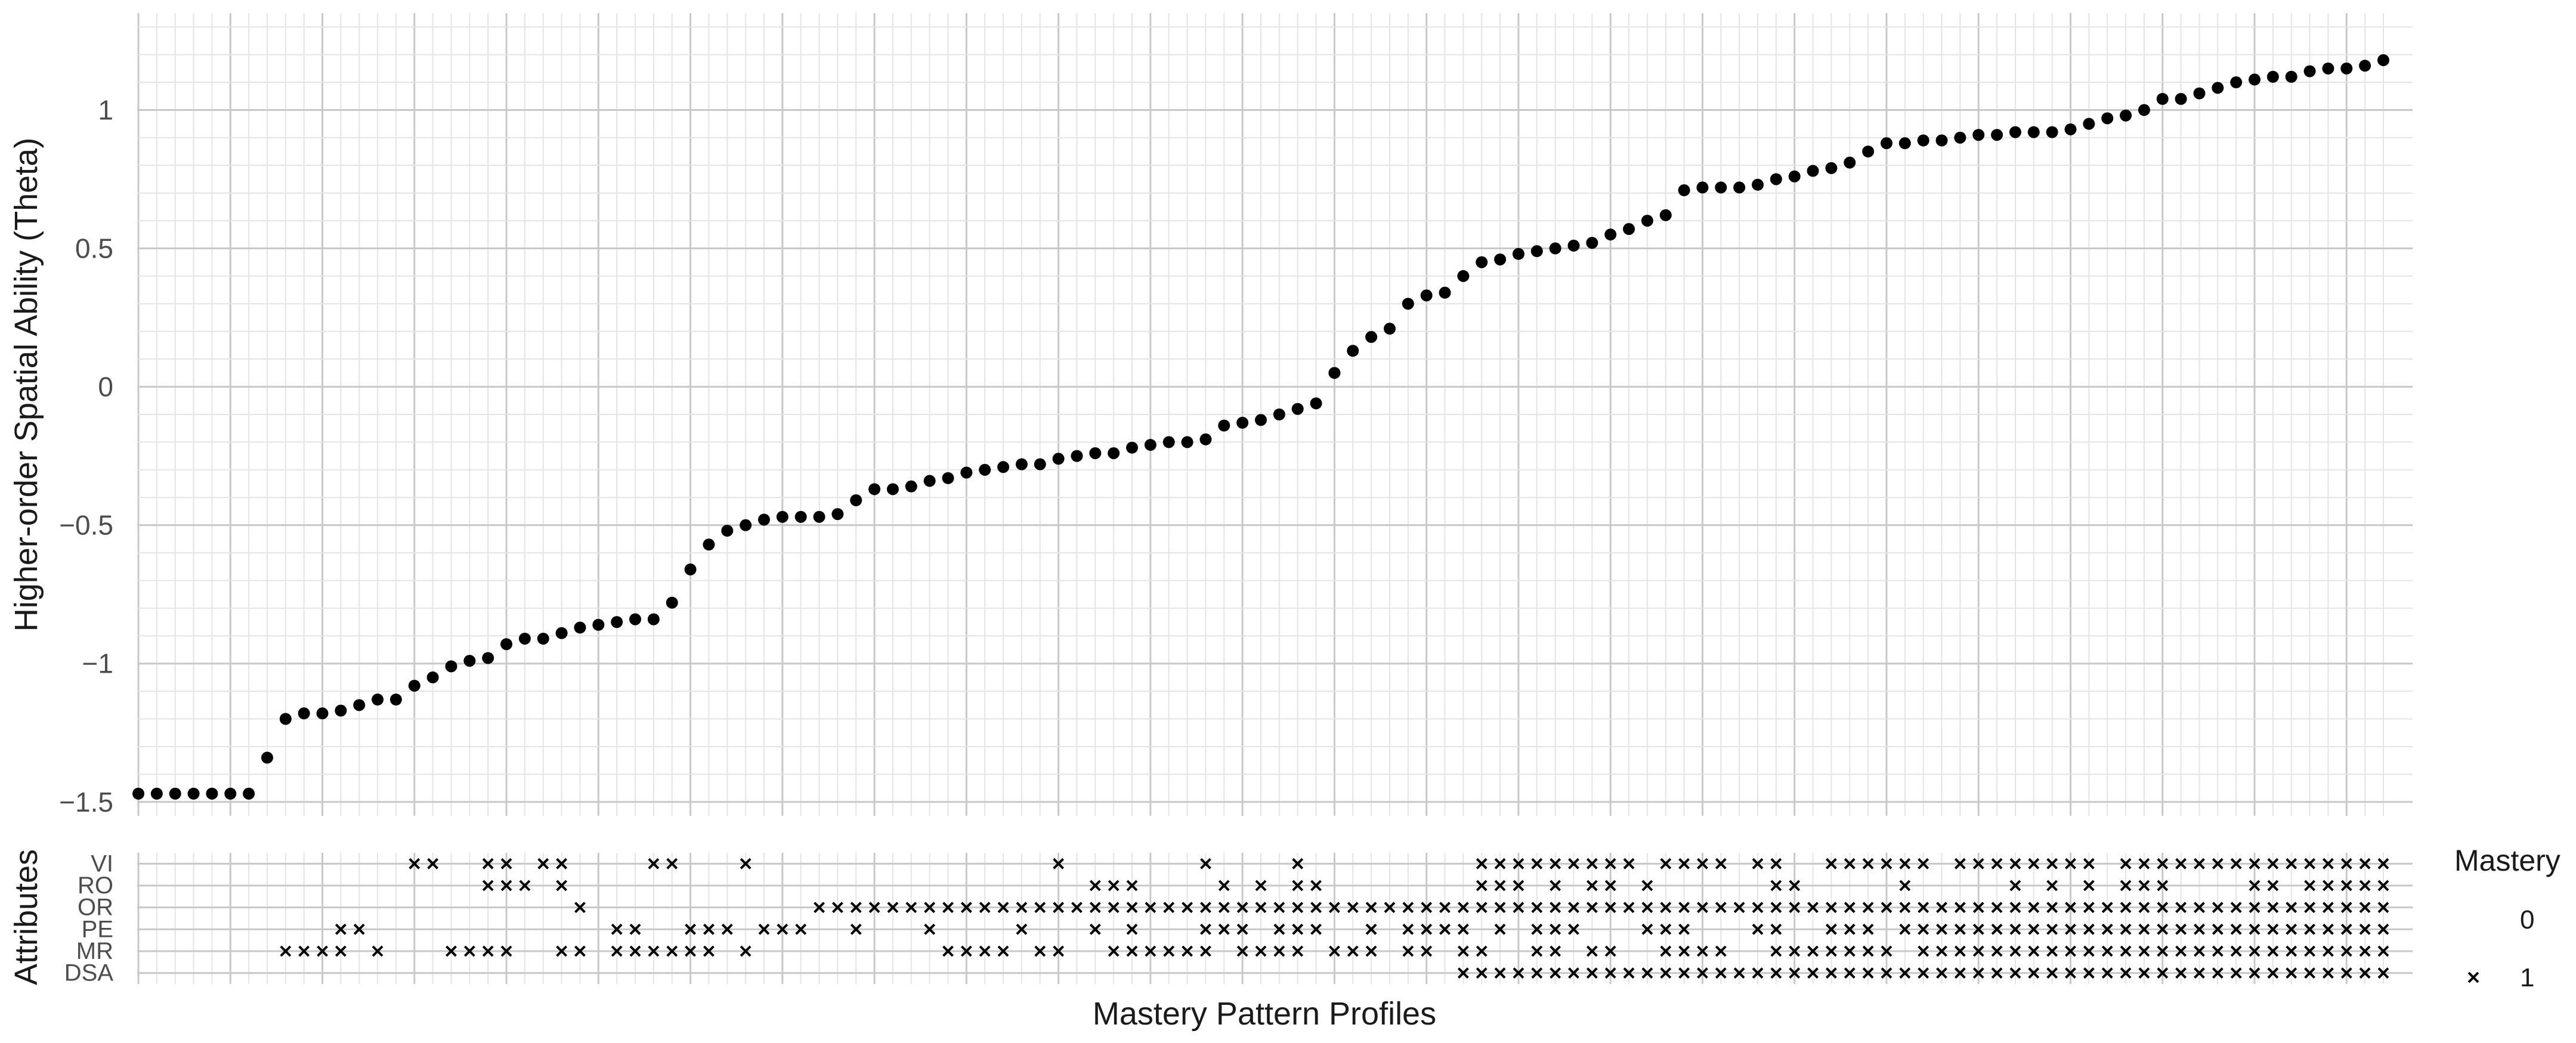 The width and height of the screenshot is (2576, 1043). What do you see at coordinates (105, 387) in the screenshot?
I see `y-tick-label: 0` at bounding box center [105, 387].